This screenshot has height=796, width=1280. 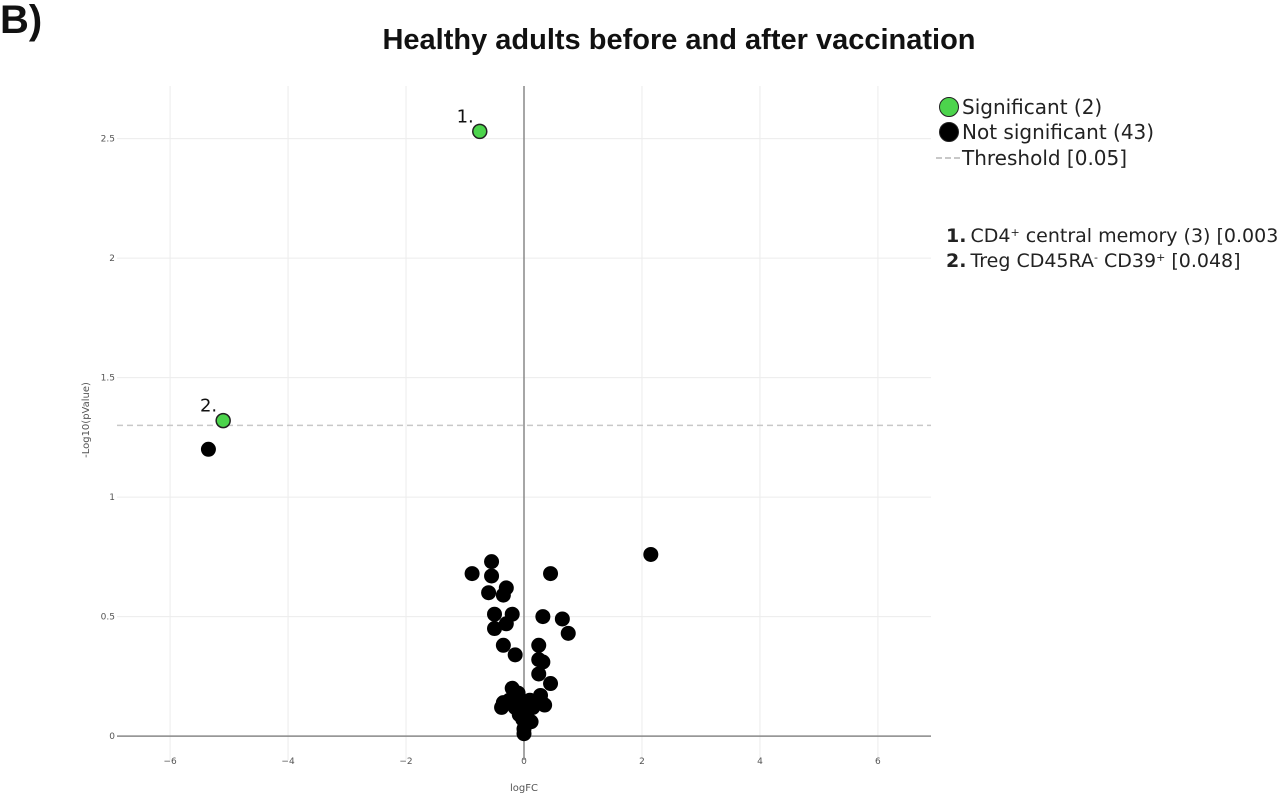 I want to click on point-label: 1., so click(x=465, y=116).